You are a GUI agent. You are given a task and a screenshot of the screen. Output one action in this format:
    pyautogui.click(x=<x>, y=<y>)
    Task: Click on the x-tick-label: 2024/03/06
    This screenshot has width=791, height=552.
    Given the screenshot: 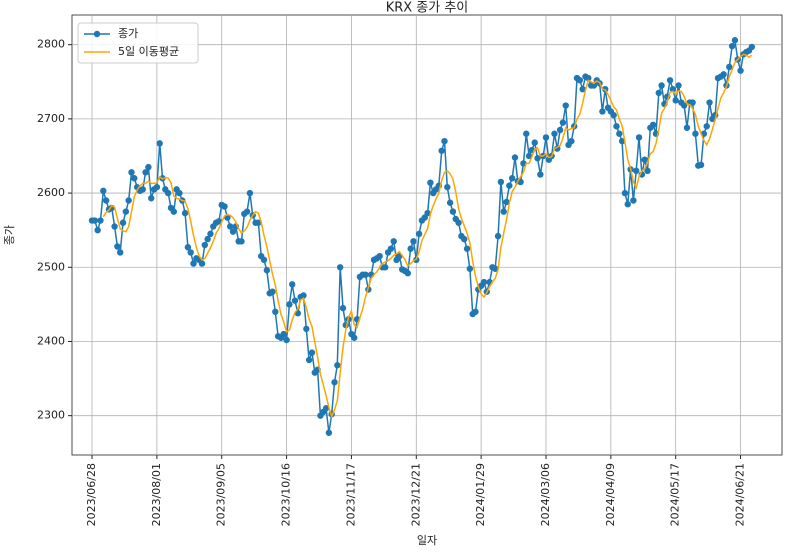 What is the action you would take?
    pyautogui.click(x=545, y=494)
    